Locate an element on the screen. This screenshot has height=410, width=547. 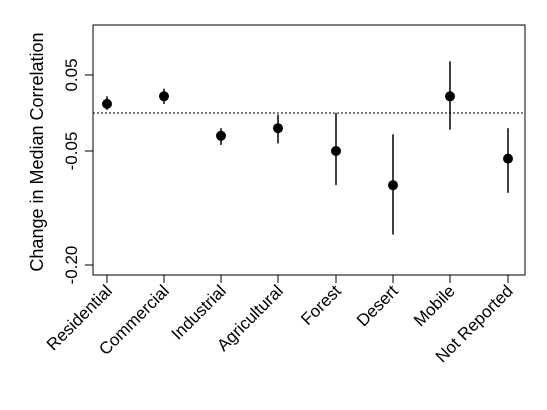
y-axis-title: Change in Median Correlation is located at coordinates (37, 151).